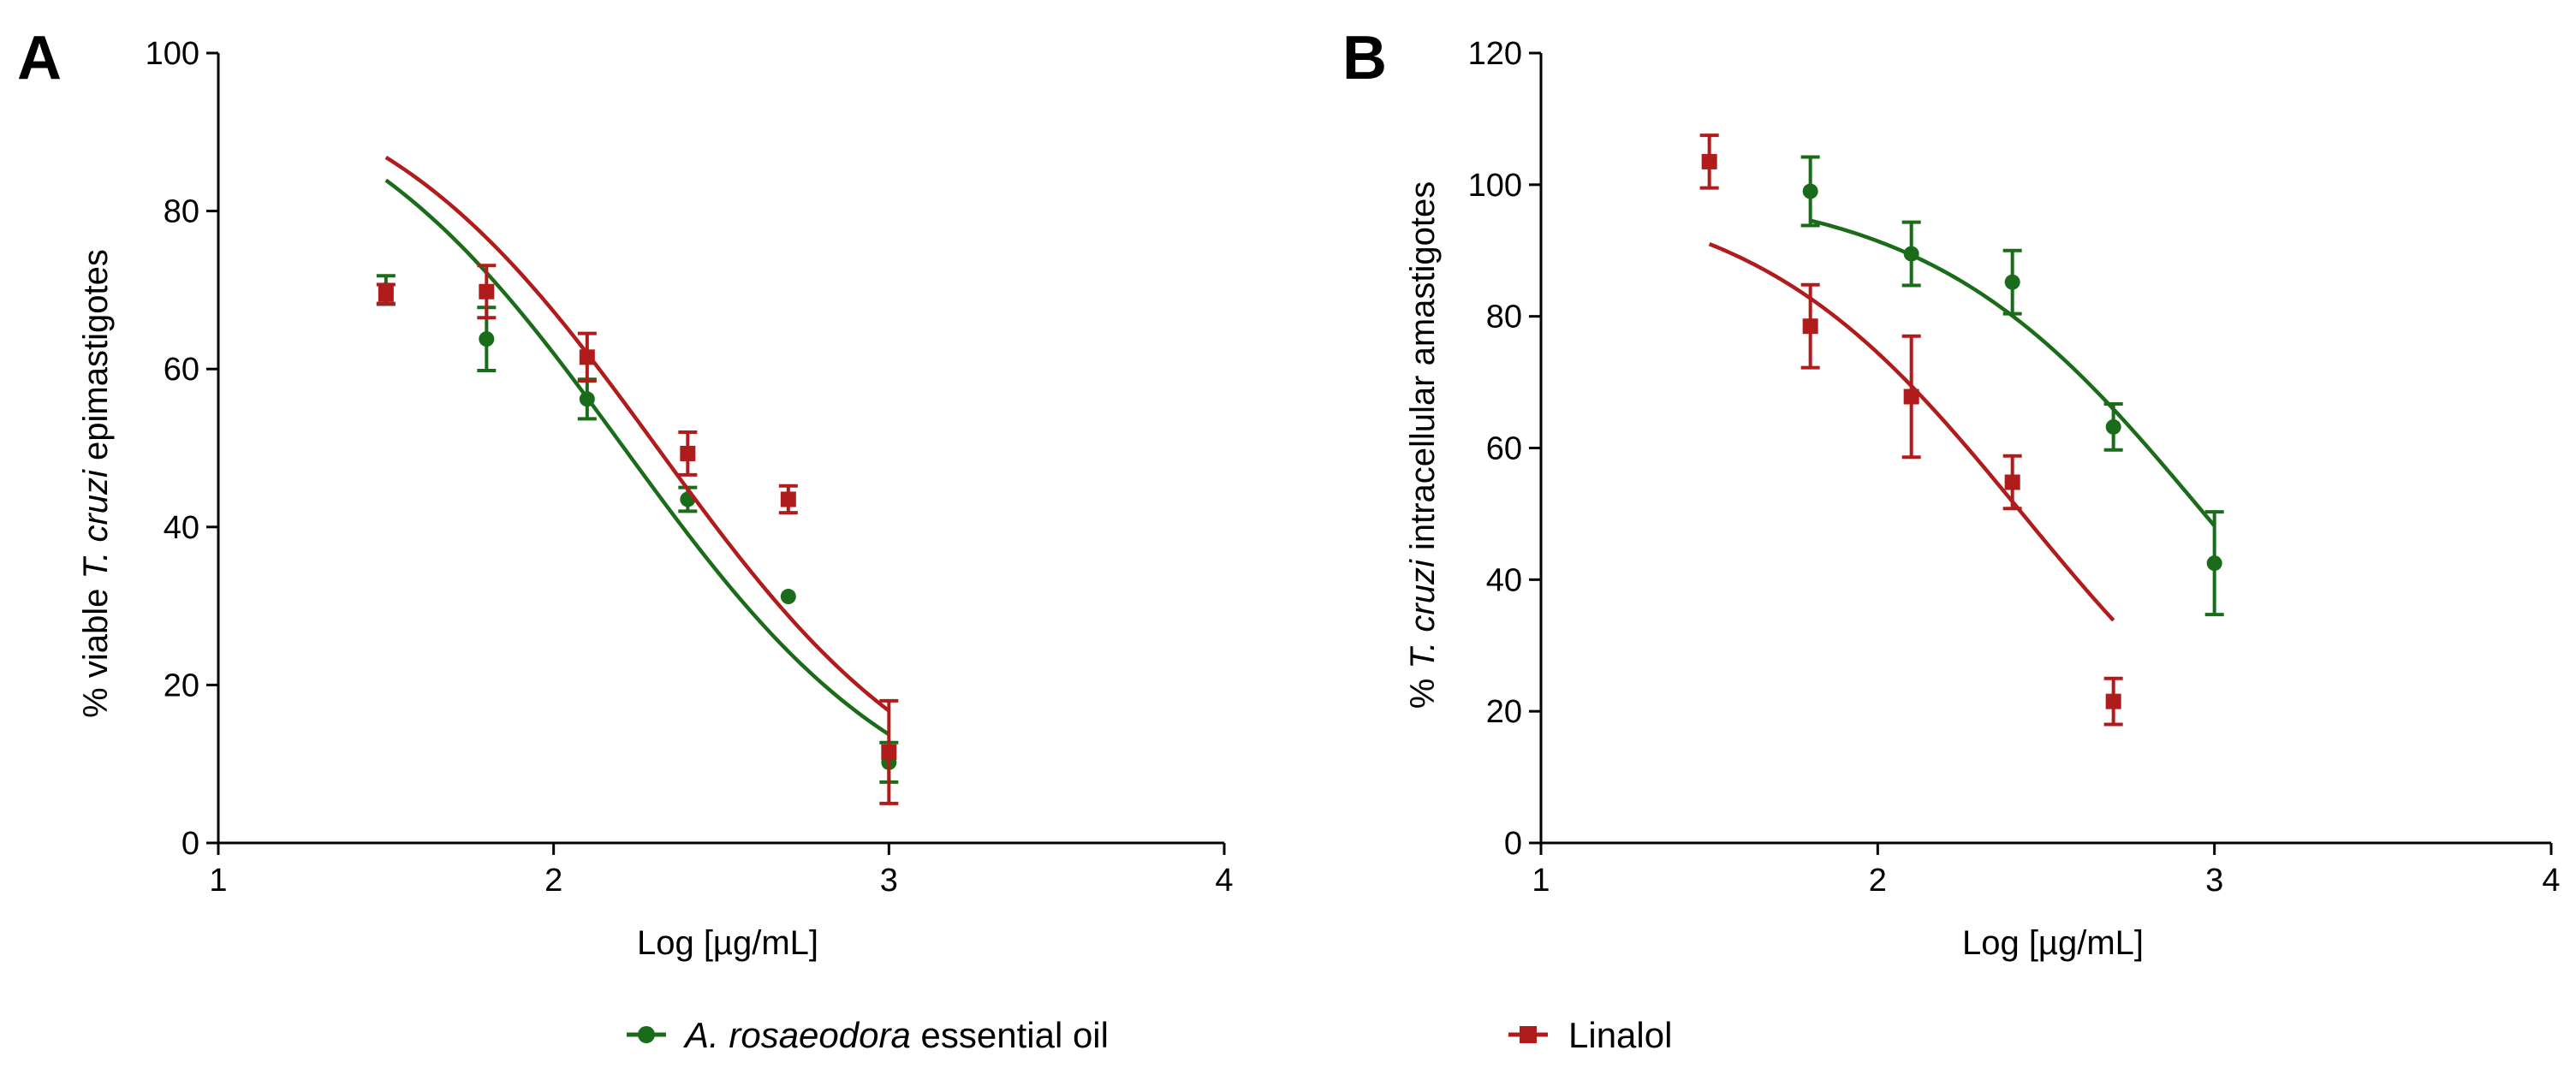 The width and height of the screenshot is (2576, 1074). Describe the element at coordinates (1620, 1035) in the screenshot. I see `legend-label-linalol: Linalol` at that location.